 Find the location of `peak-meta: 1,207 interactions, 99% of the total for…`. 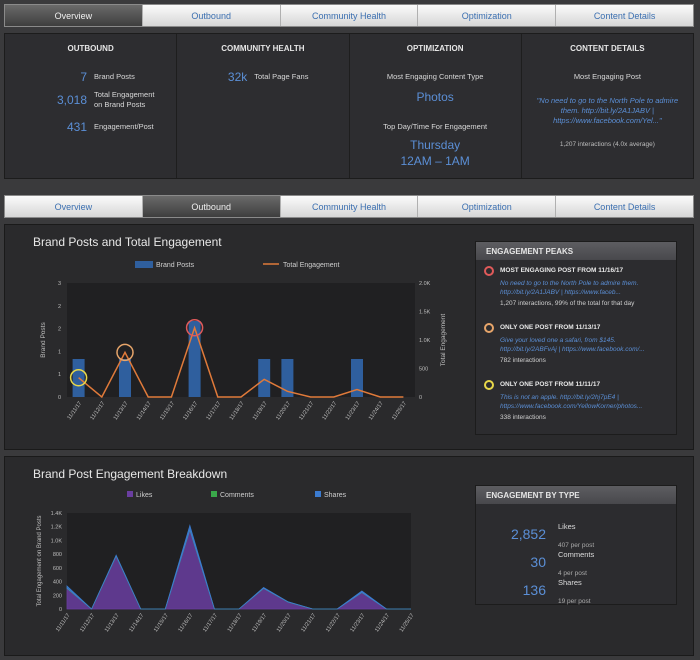

peak-meta: 1,207 interactions, 99% of the total for… is located at coordinates (567, 303).